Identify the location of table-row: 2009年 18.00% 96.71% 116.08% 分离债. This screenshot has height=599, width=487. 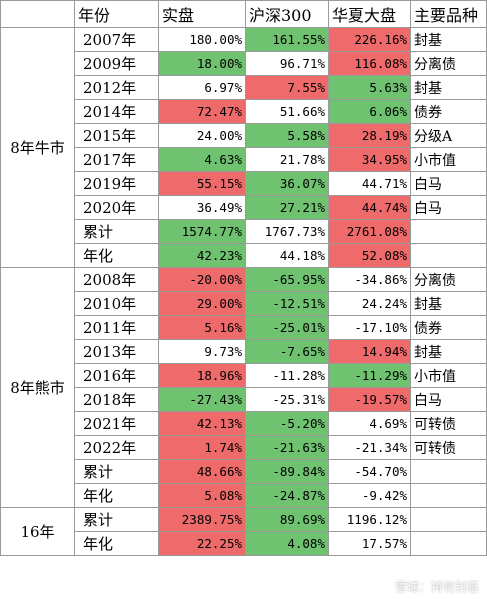
(244, 63).